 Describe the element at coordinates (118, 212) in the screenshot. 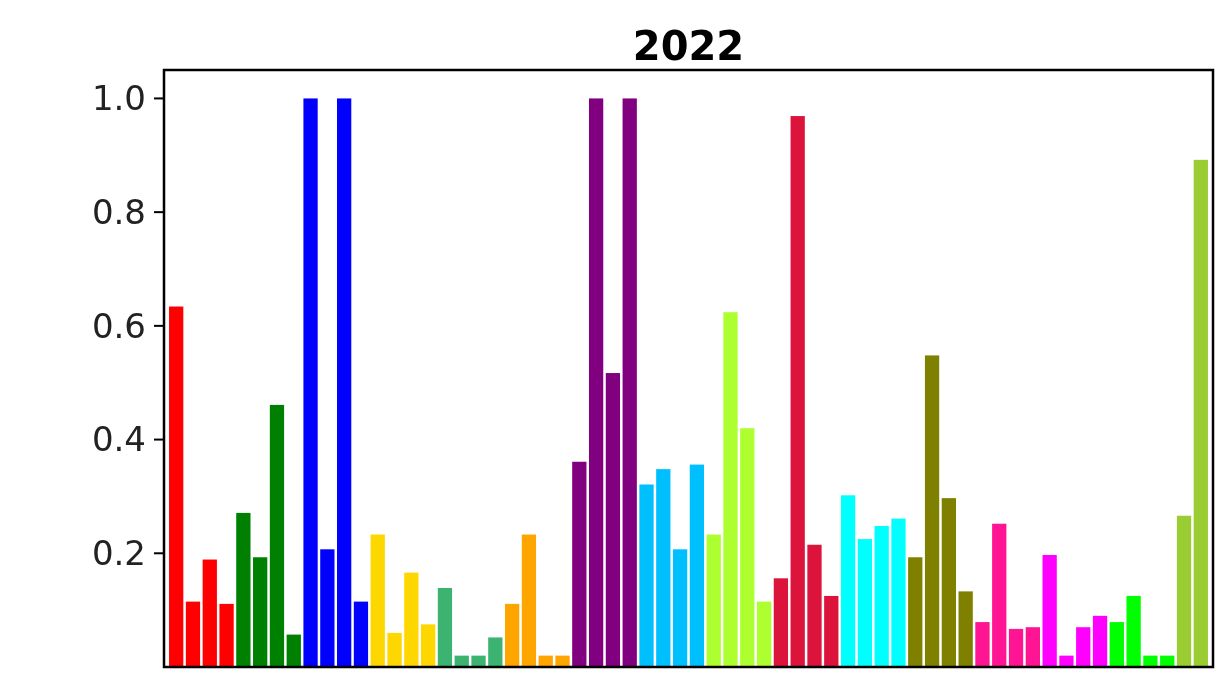

I see `y-tick-label: 0.8` at that location.